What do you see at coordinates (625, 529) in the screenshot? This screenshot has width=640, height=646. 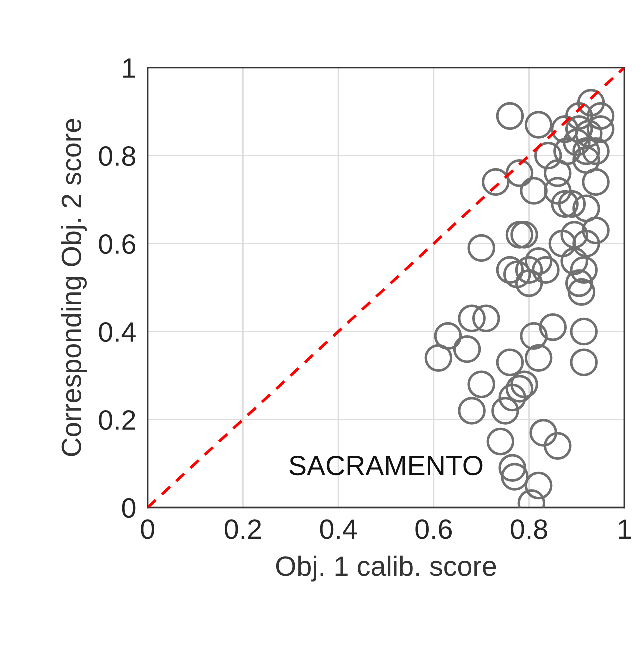 I see `x-tick-label: 1` at bounding box center [625, 529].